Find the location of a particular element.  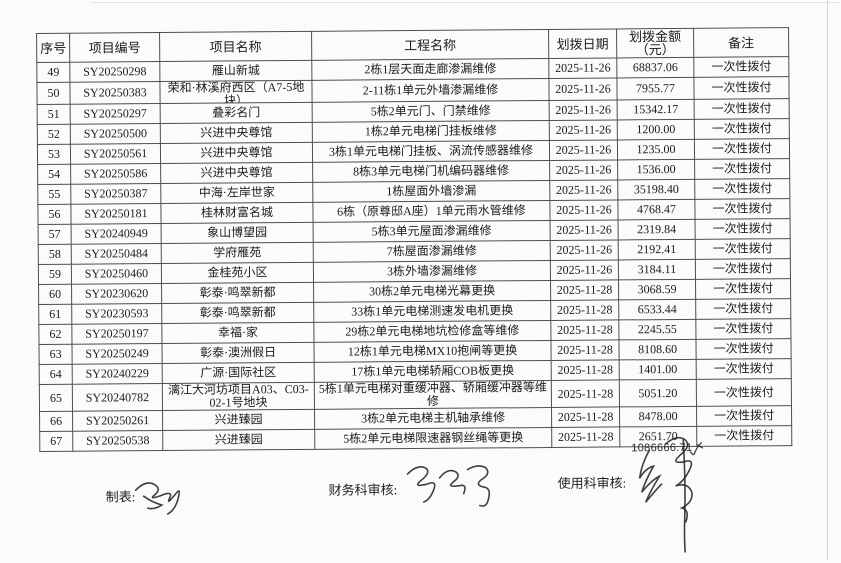

cell-allocation-amount: 1401.00 is located at coordinates (658, 369).